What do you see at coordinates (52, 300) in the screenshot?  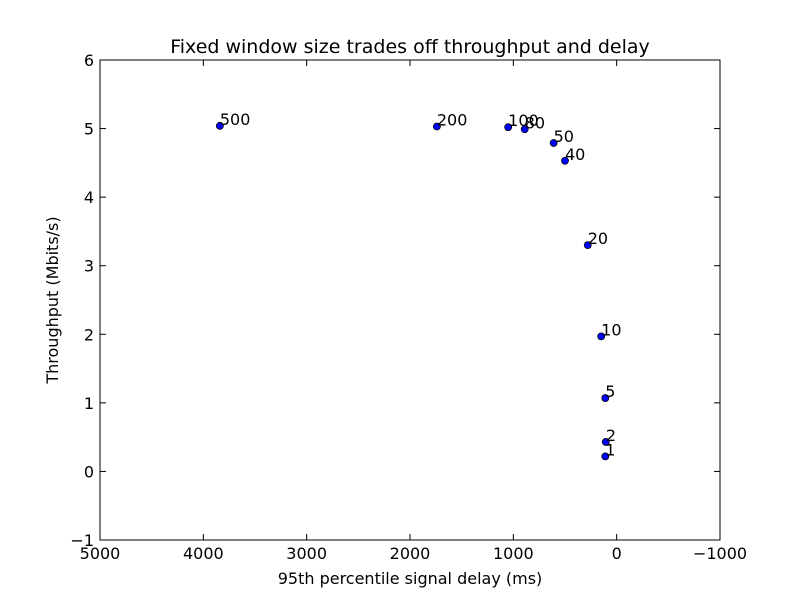 I see `y-axis-label: Throughput (Mbits/s)` at bounding box center [52, 300].